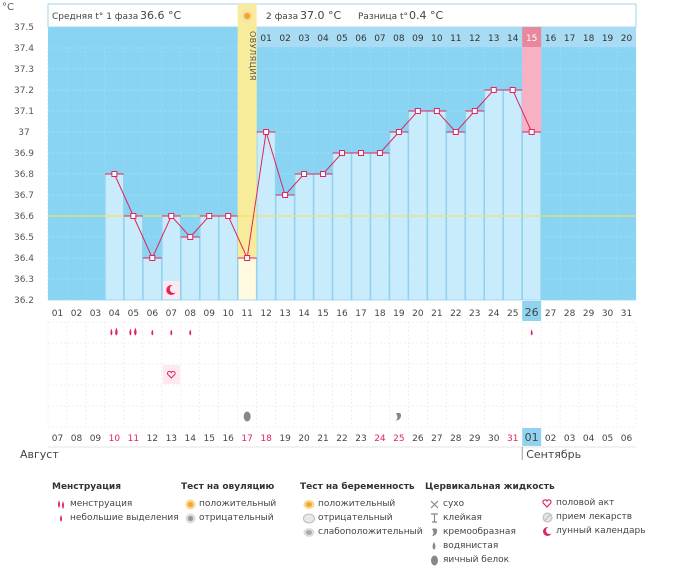 The image size is (675, 587). What do you see at coordinates (282, 17) in the screenshot?
I see `phase2-label: 2 фаза` at bounding box center [282, 17].